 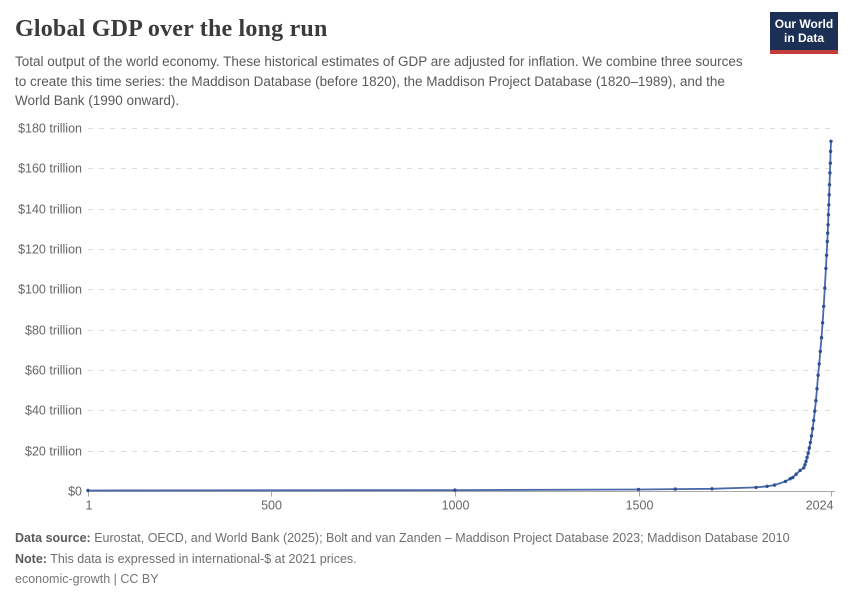 I want to click on y-tick-label: $60 trillion, so click(x=53, y=371).